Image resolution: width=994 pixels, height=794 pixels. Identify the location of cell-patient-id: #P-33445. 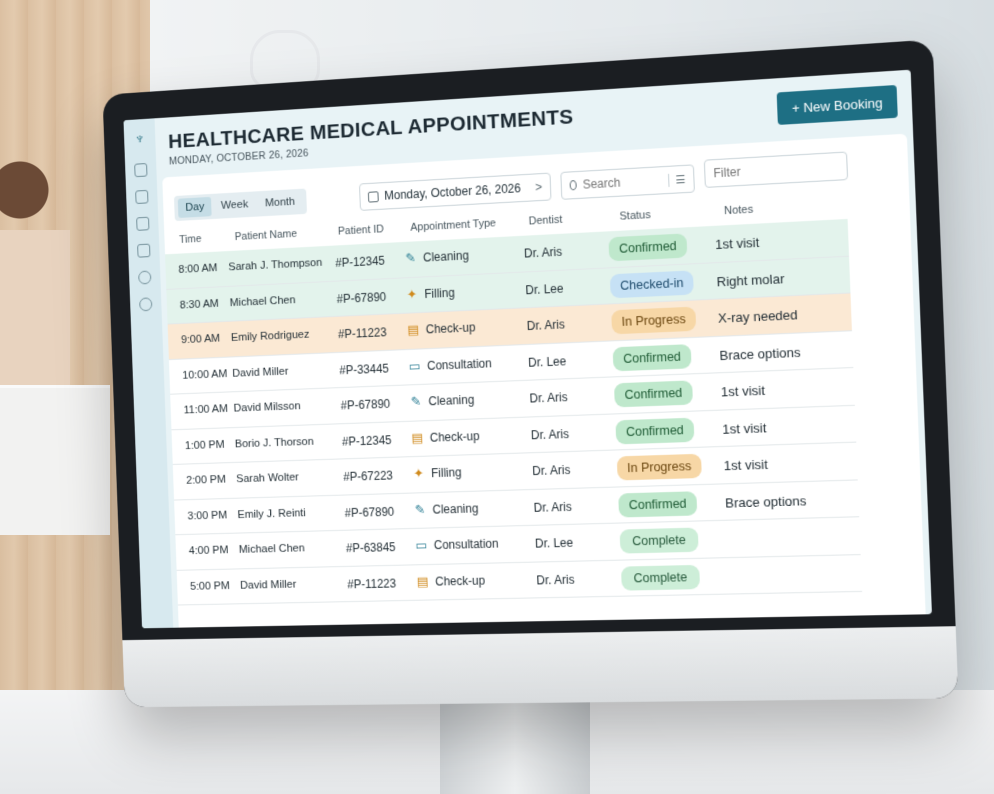
(364, 369).